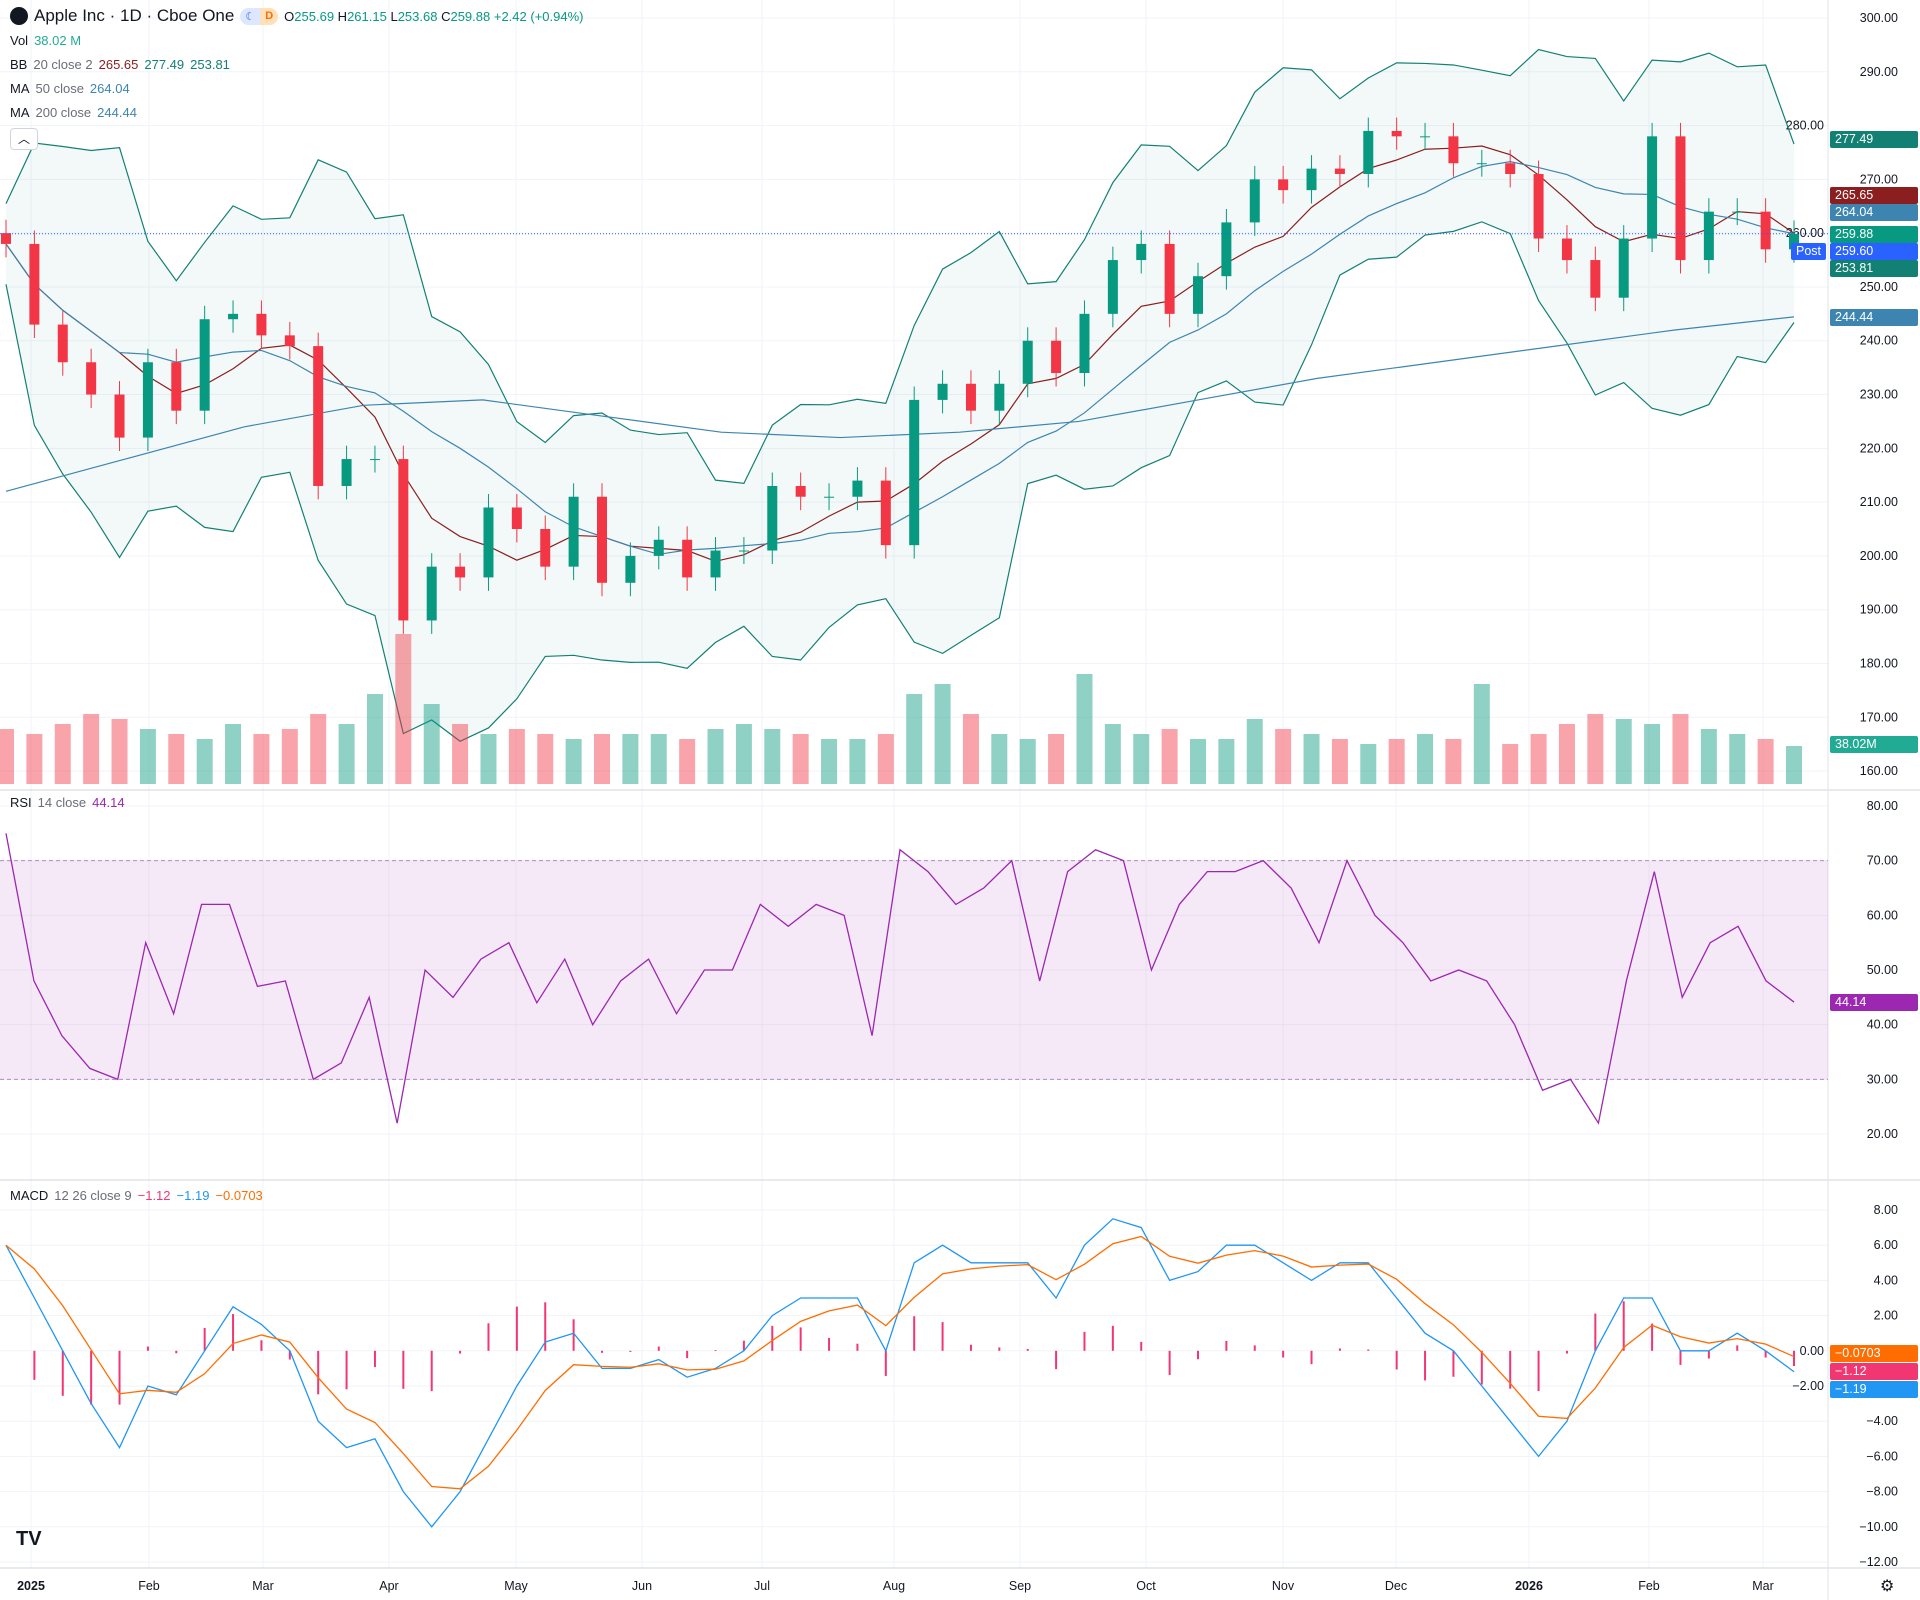  I want to click on rsi-price-label: 44.14, so click(1874, 1002).